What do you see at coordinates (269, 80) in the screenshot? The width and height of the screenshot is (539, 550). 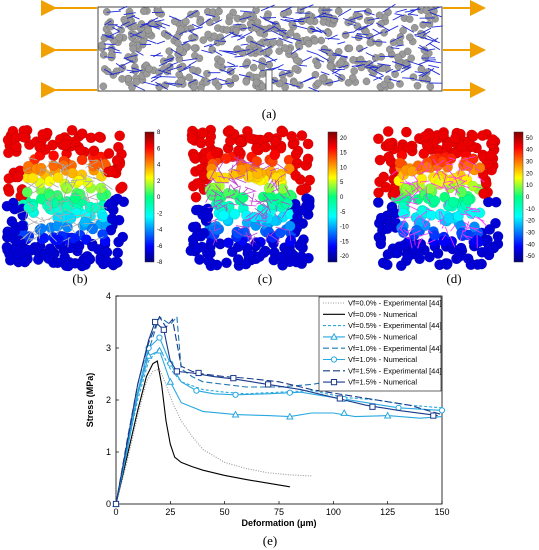 I see `notch` at bounding box center [269, 80].